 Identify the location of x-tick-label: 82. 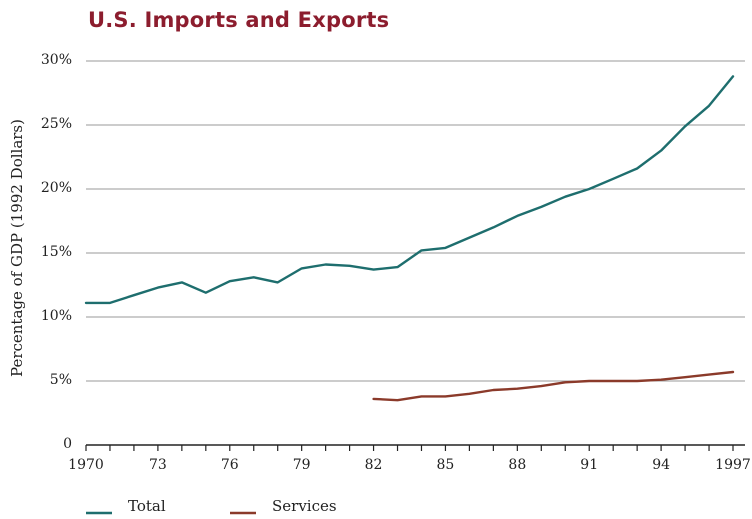
(374, 465).